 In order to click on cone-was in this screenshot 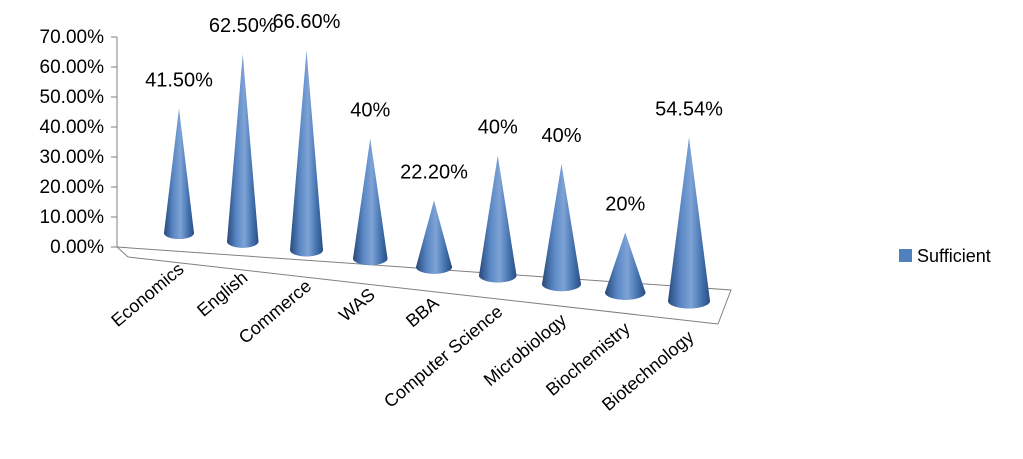, I will do `click(370, 202)`.